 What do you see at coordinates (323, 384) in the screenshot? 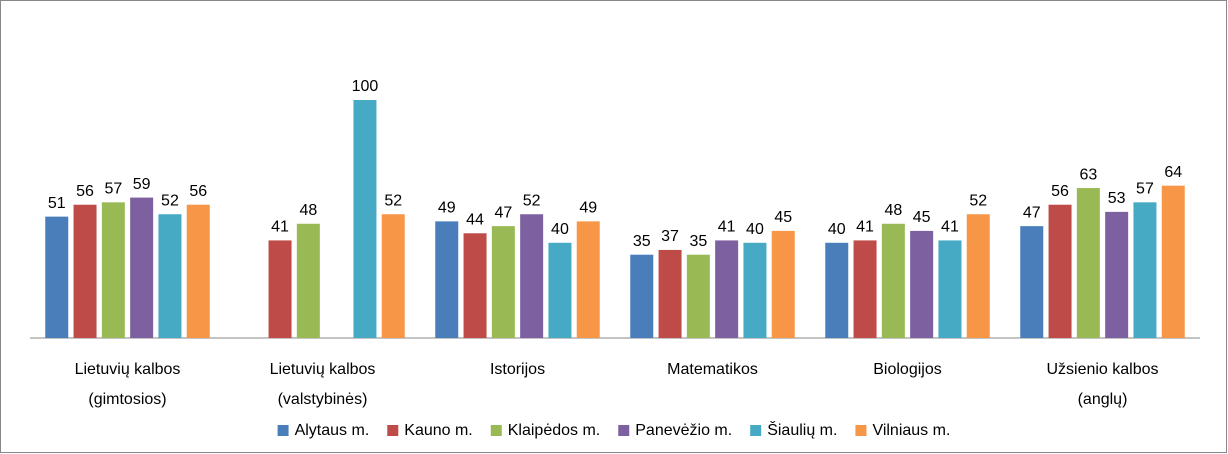
I see `x-tick-label: Lietuvių kalbos (valstybinės)` at bounding box center [323, 384].